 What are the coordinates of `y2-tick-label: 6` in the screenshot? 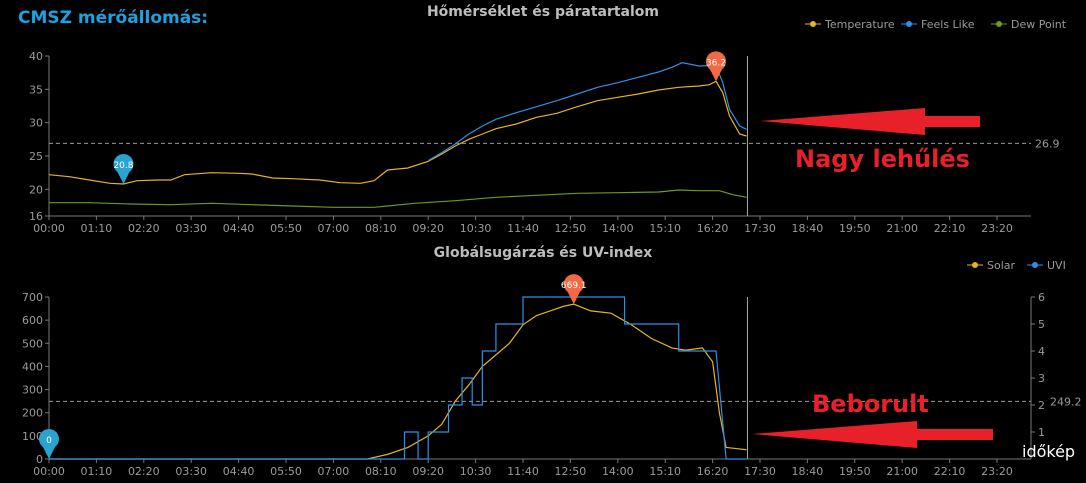 It's located at (1041, 297).